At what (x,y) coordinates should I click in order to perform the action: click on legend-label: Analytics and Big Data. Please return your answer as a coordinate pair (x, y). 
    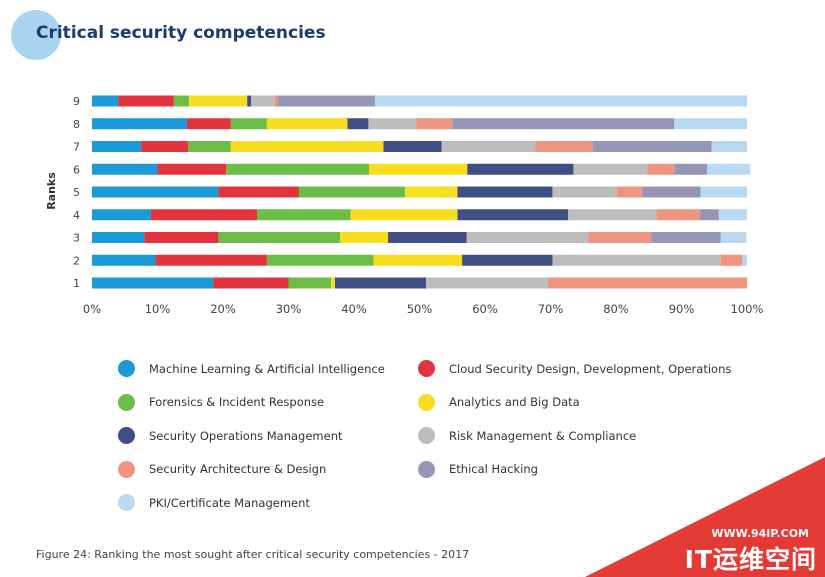
    Looking at the image, I should click on (514, 402).